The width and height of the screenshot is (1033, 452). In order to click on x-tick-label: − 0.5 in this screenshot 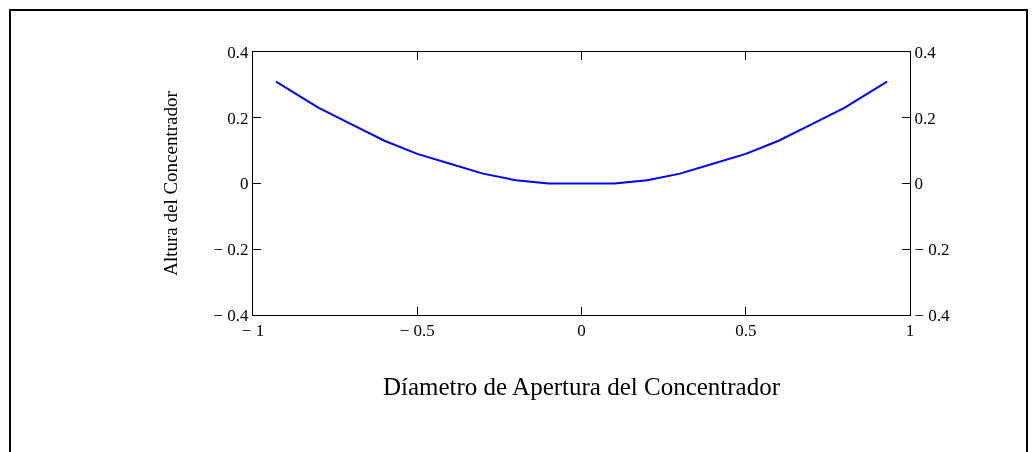, I will do `click(417, 331)`.